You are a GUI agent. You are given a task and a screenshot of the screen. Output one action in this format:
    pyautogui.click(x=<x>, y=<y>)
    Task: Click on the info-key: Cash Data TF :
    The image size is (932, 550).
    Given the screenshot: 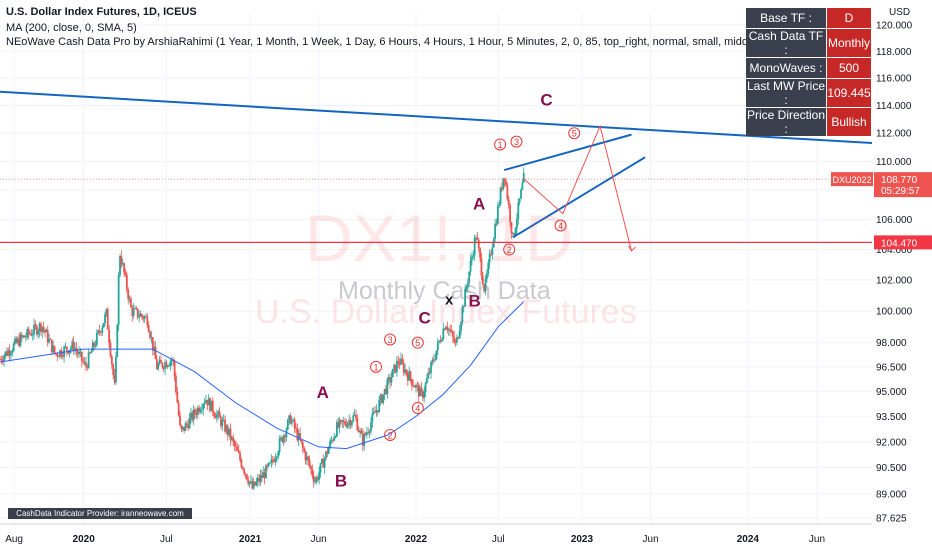 What is the action you would take?
    pyautogui.click(x=787, y=43)
    